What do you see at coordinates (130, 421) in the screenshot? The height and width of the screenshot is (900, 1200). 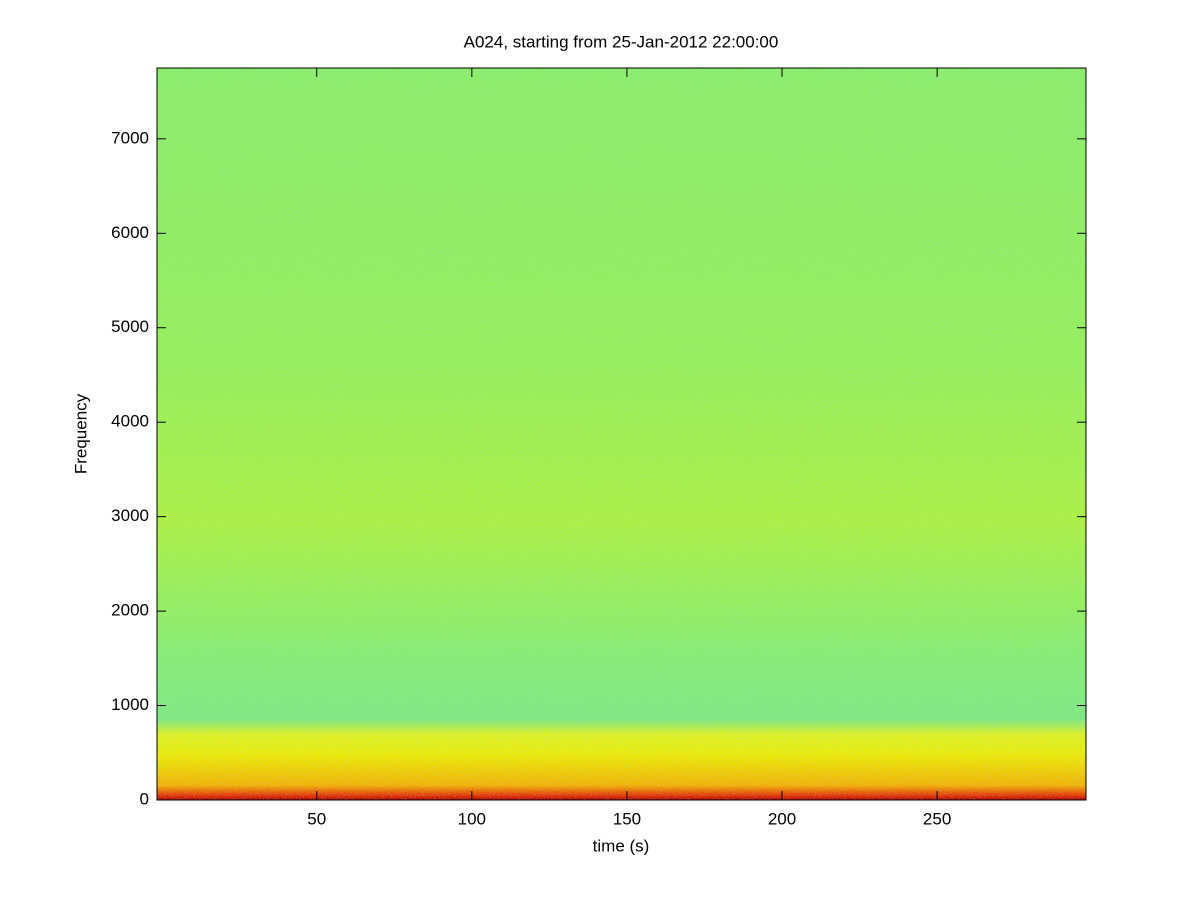 I see `y-tick-label: 4000` at bounding box center [130, 421].